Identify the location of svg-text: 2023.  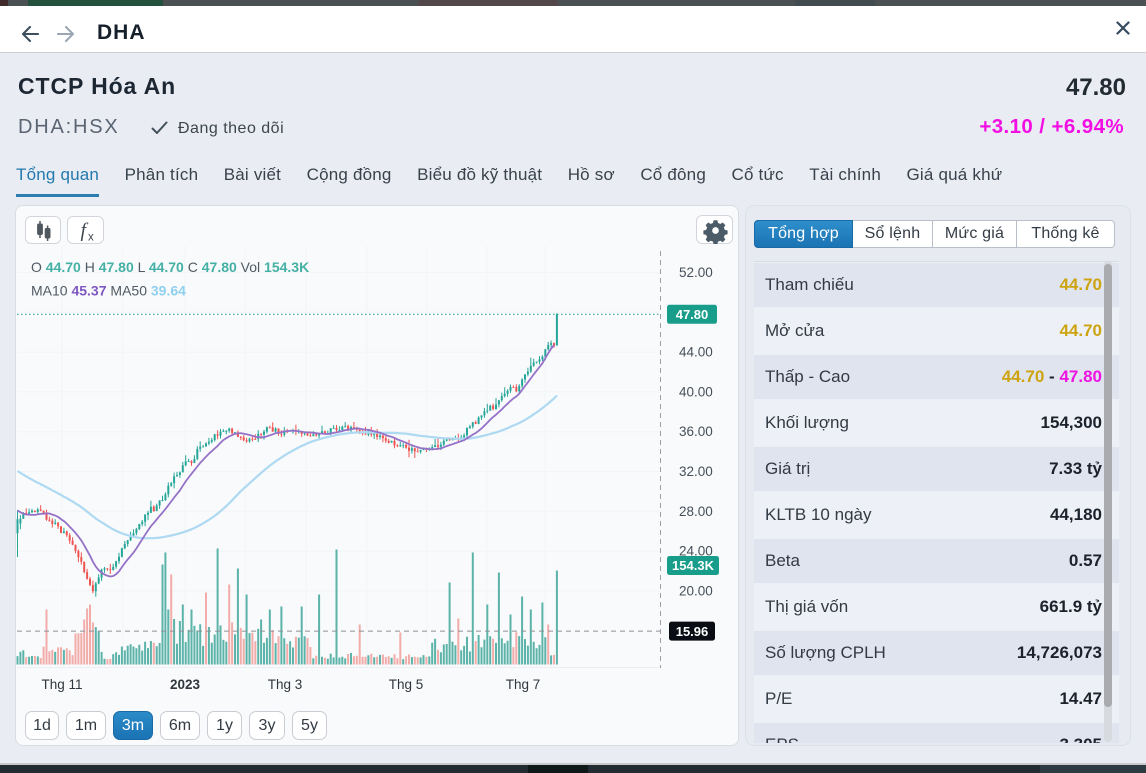
(185, 684).